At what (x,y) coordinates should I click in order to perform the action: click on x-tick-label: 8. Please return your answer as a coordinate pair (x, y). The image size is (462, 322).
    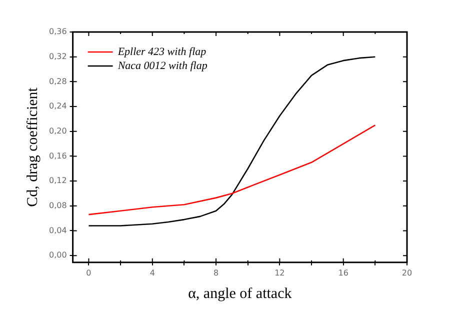
    Looking at the image, I should click on (216, 273).